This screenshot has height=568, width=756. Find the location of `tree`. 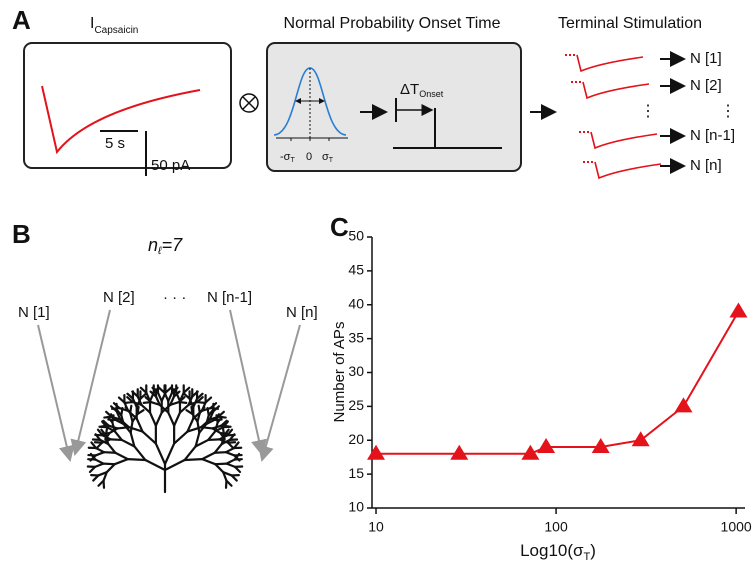

tree is located at coordinates (165, 439).